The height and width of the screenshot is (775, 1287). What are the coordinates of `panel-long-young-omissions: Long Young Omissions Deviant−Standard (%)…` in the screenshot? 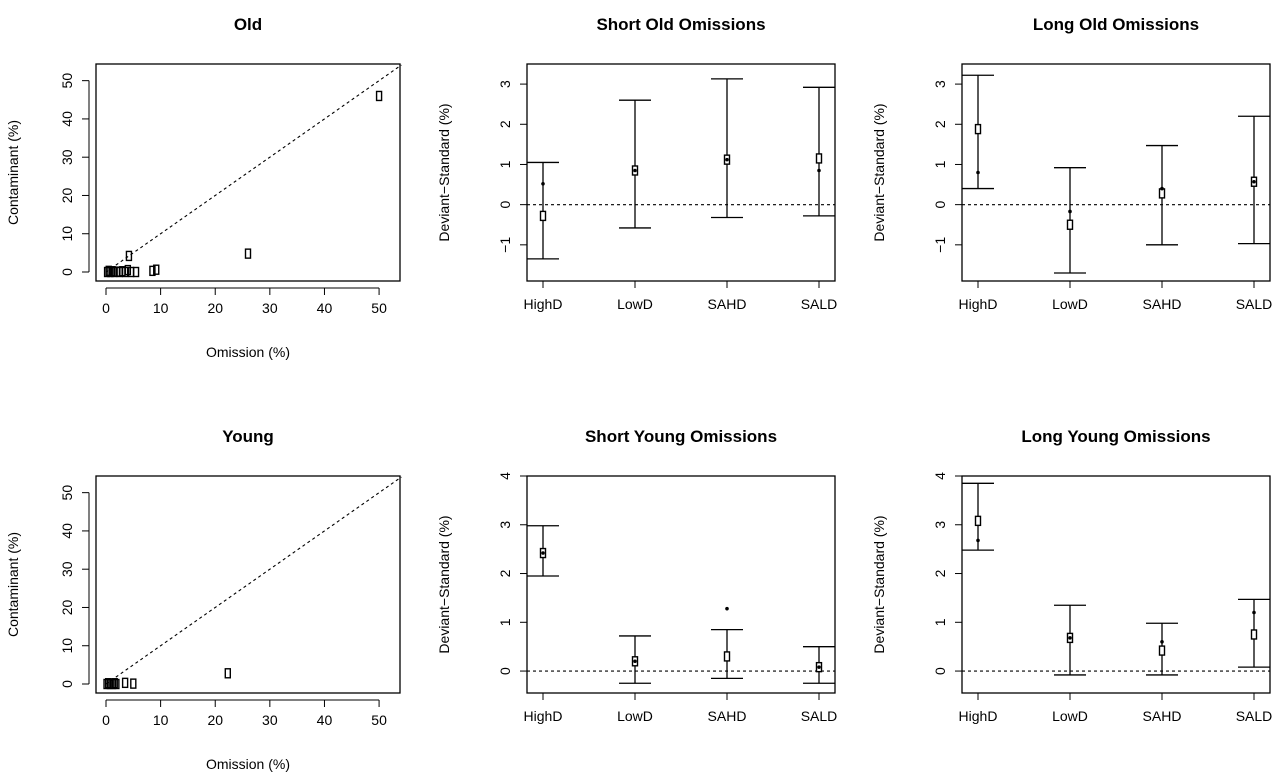 It's located at (1071, 575).